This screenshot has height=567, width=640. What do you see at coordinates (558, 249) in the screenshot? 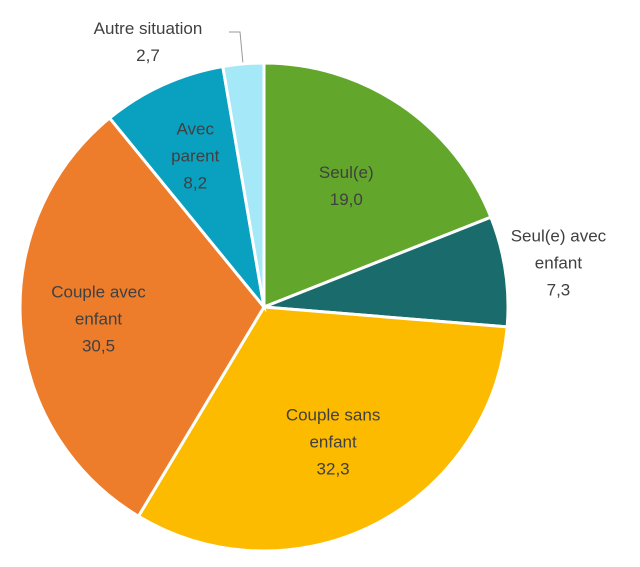
I see `category-label: Seul(e) avec enfant` at bounding box center [558, 249].